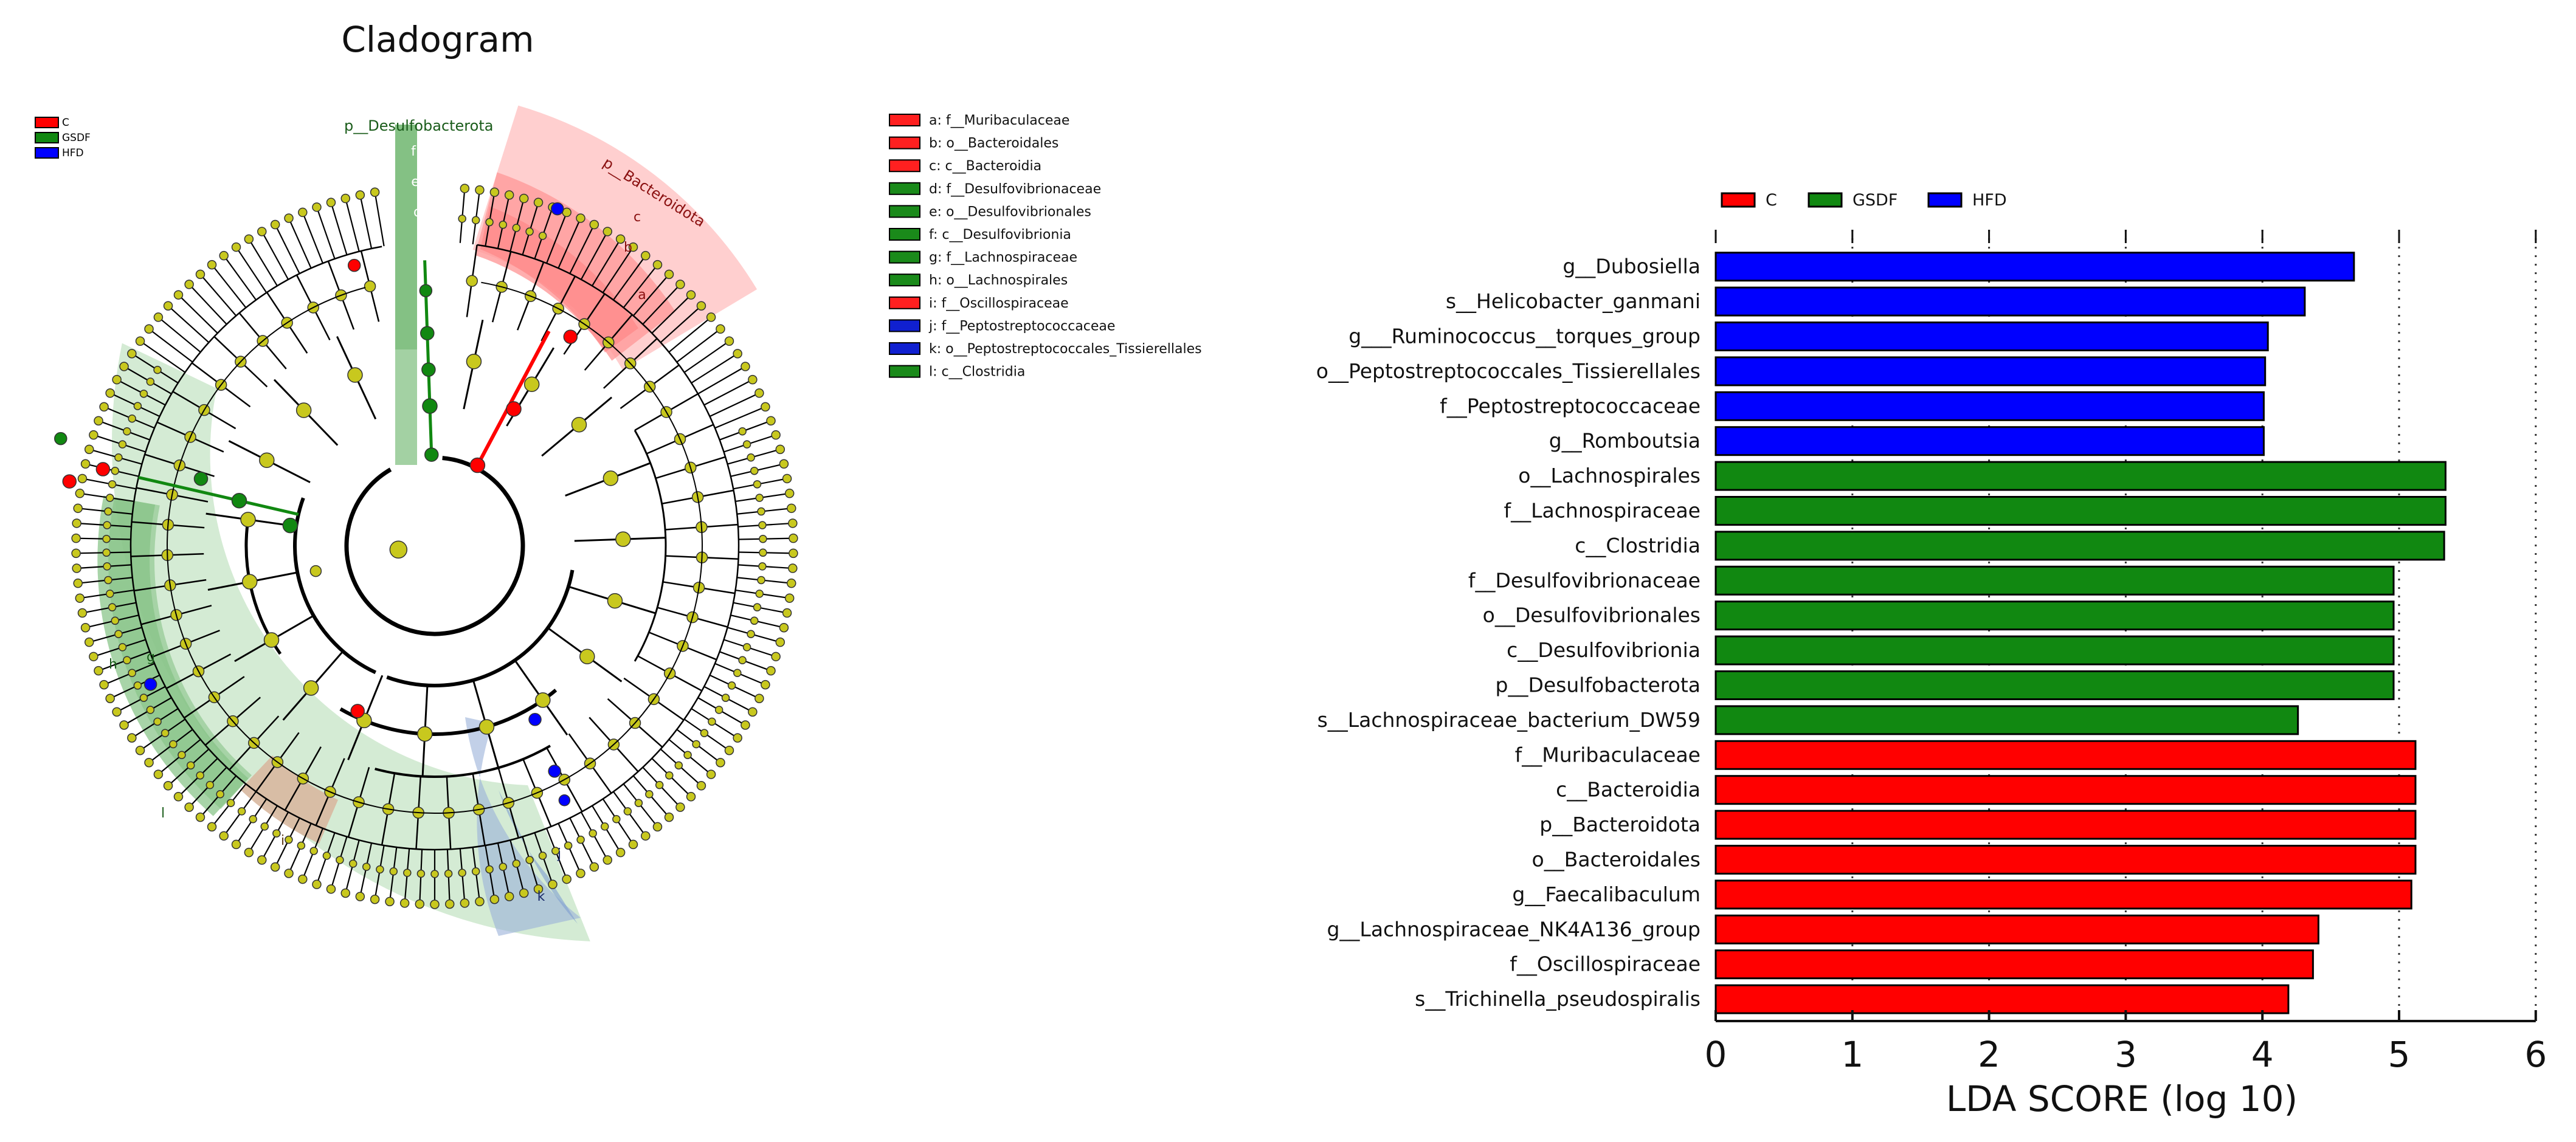 This screenshot has height=1142, width=2576. I want to click on lda-category-label: p__Bacteroidota, so click(1620, 824).